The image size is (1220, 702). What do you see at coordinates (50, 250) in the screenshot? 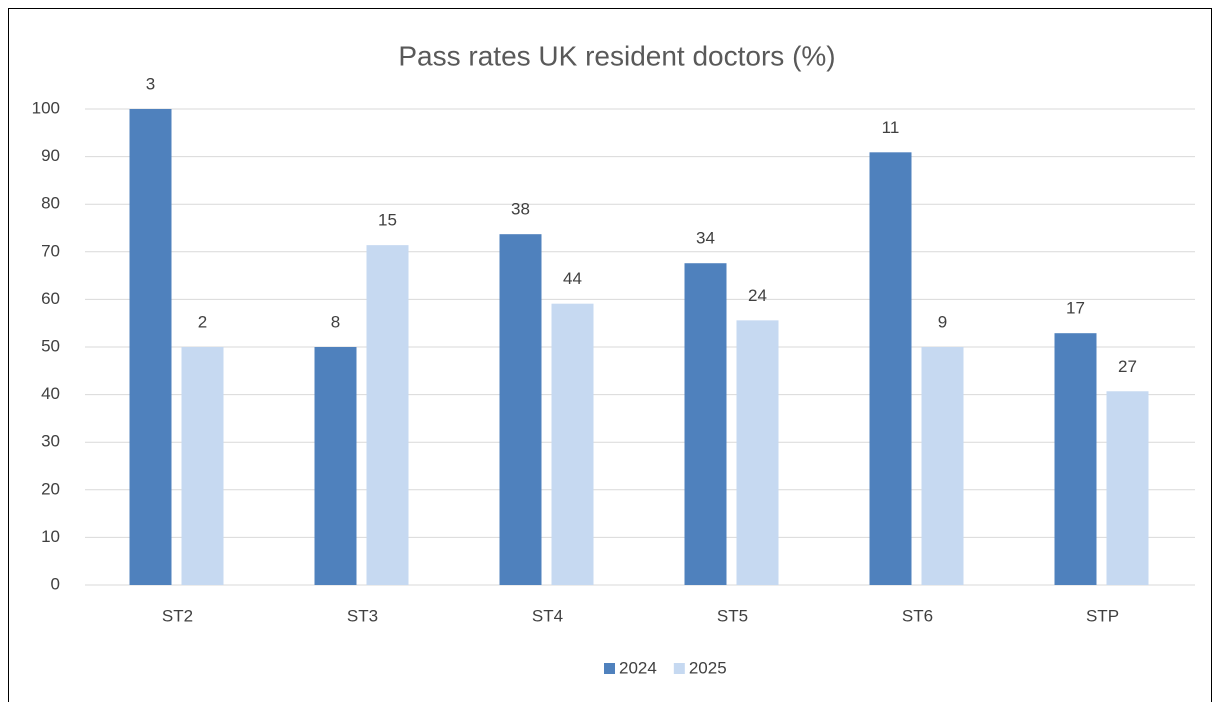
I see `y-tick-label: 70` at bounding box center [50, 250].